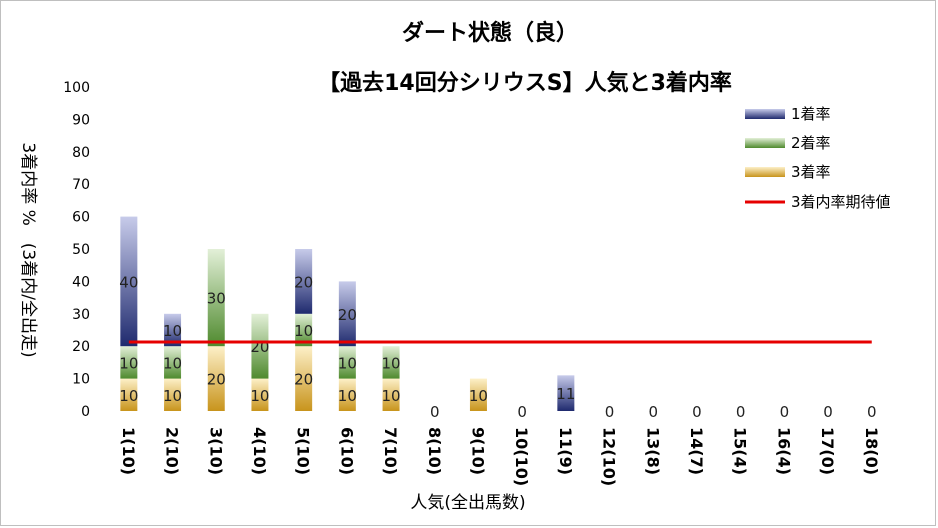 The width and height of the screenshot is (938, 528). I want to click on x-tick-label: 1(10), so click(128, 451).